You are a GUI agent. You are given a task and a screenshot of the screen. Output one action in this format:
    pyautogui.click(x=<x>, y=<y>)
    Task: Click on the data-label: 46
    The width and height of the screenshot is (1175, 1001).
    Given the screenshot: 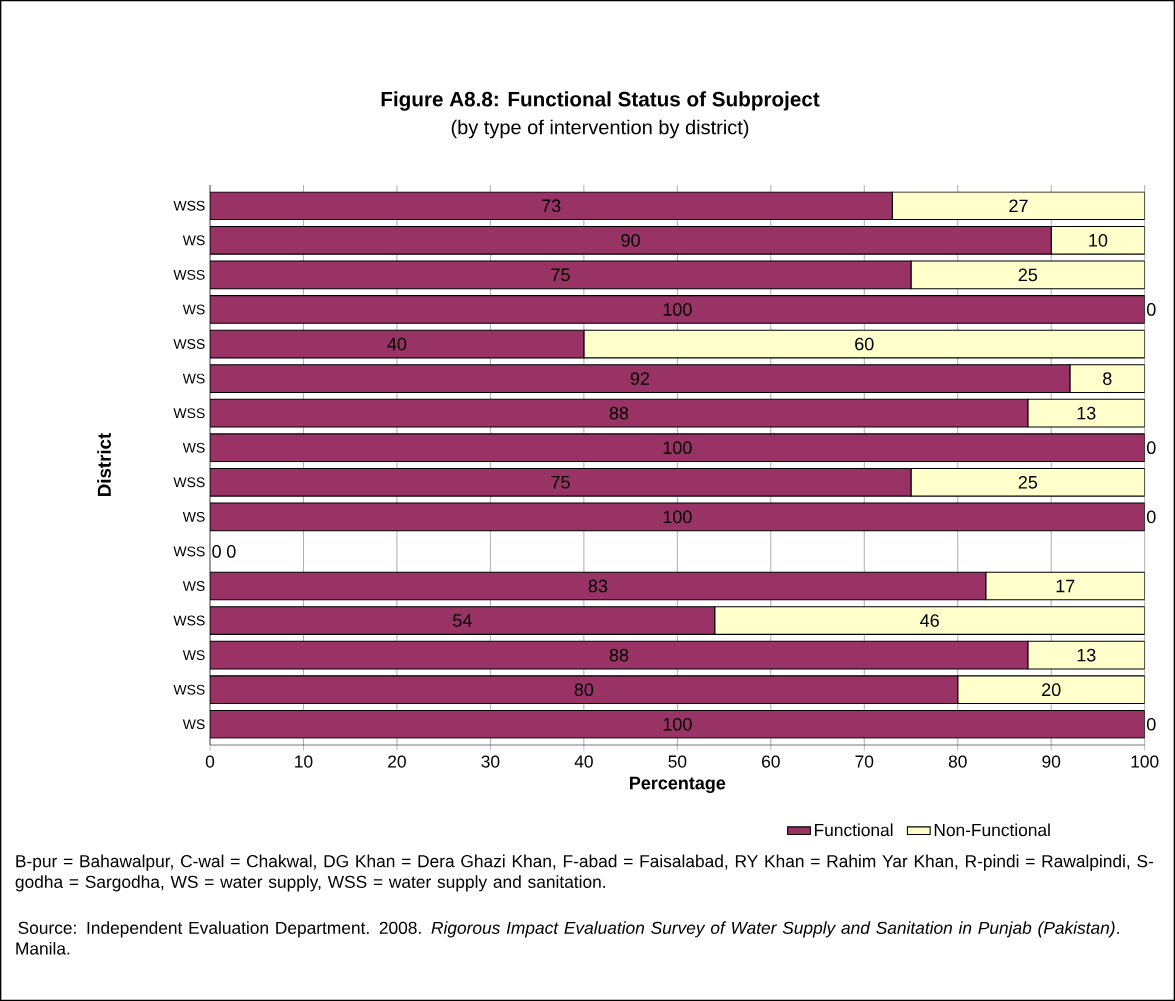 What is the action you would take?
    pyautogui.click(x=929, y=620)
    